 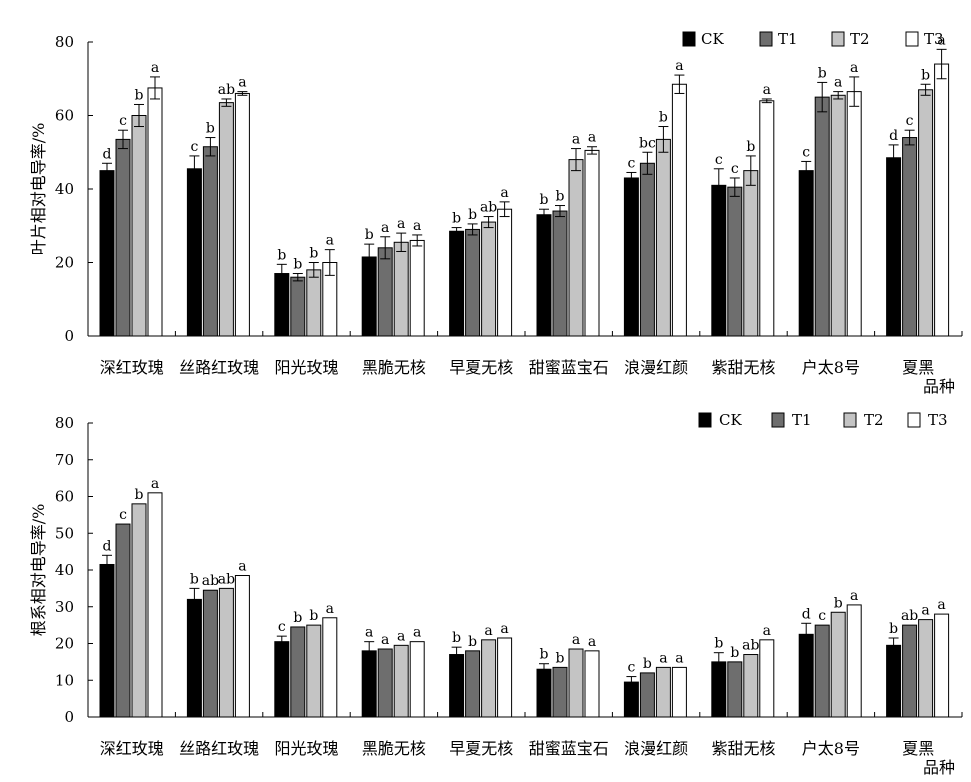 What do you see at coordinates (64, 533) in the screenshot?
I see `y-tick-label: 50` at bounding box center [64, 533].